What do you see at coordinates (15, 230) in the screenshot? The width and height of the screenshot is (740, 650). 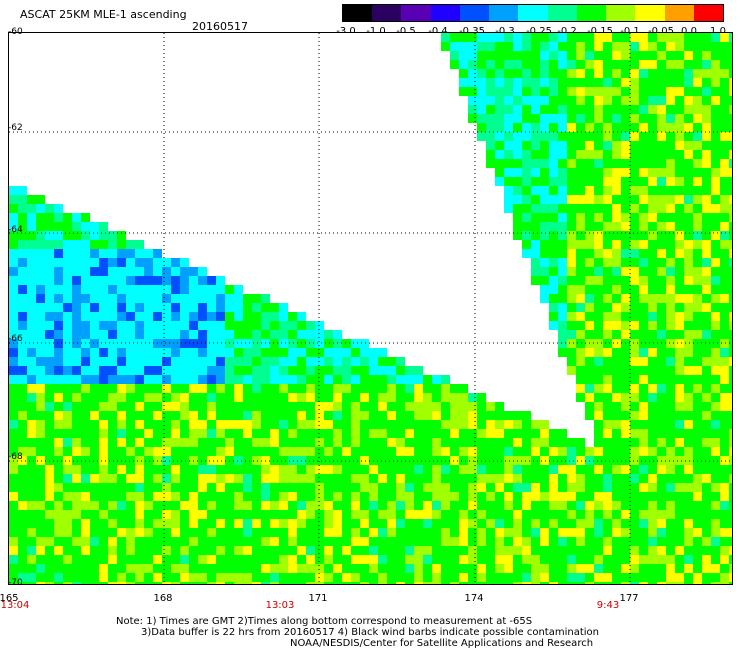 I see `lat-label: -64` at bounding box center [15, 230].